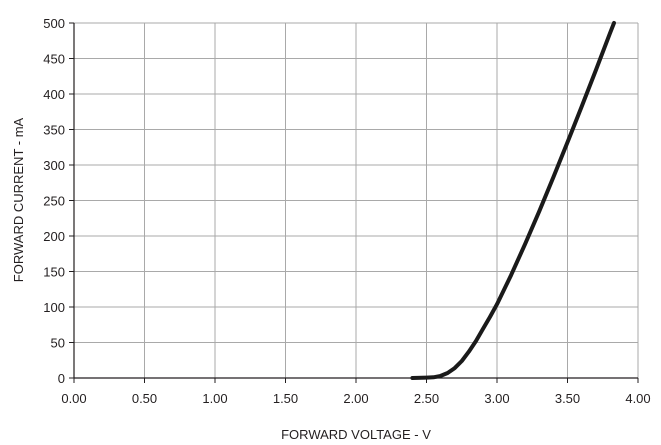 Image resolution: width=661 pixels, height=445 pixels. Describe the element at coordinates (54, 236) in the screenshot. I see `y-tick-label: 200` at that location.